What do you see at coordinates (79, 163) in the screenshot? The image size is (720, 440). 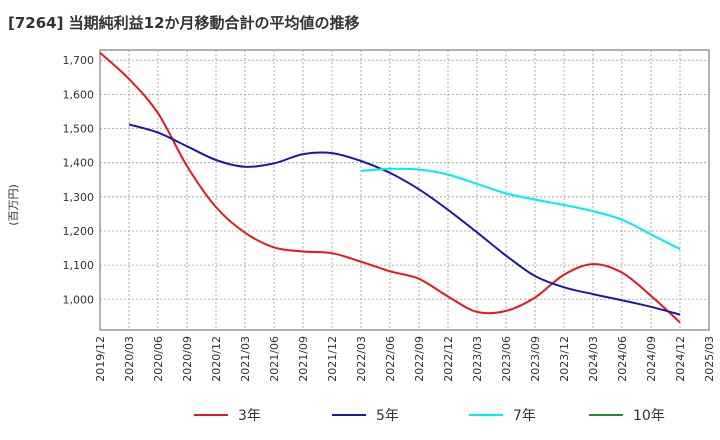 I see `y-tick-label: 1,400` at bounding box center [79, 163].